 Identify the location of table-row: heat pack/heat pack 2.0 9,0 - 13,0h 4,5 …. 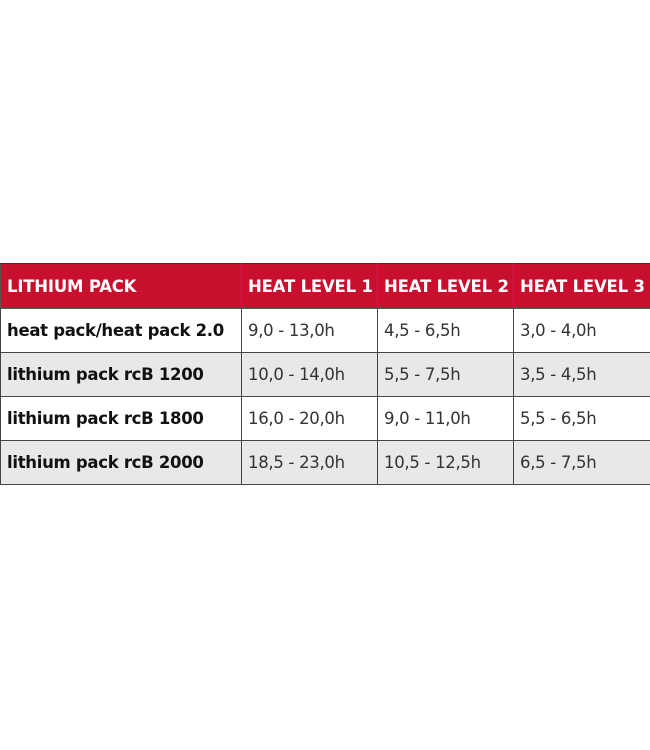
(325, 330).